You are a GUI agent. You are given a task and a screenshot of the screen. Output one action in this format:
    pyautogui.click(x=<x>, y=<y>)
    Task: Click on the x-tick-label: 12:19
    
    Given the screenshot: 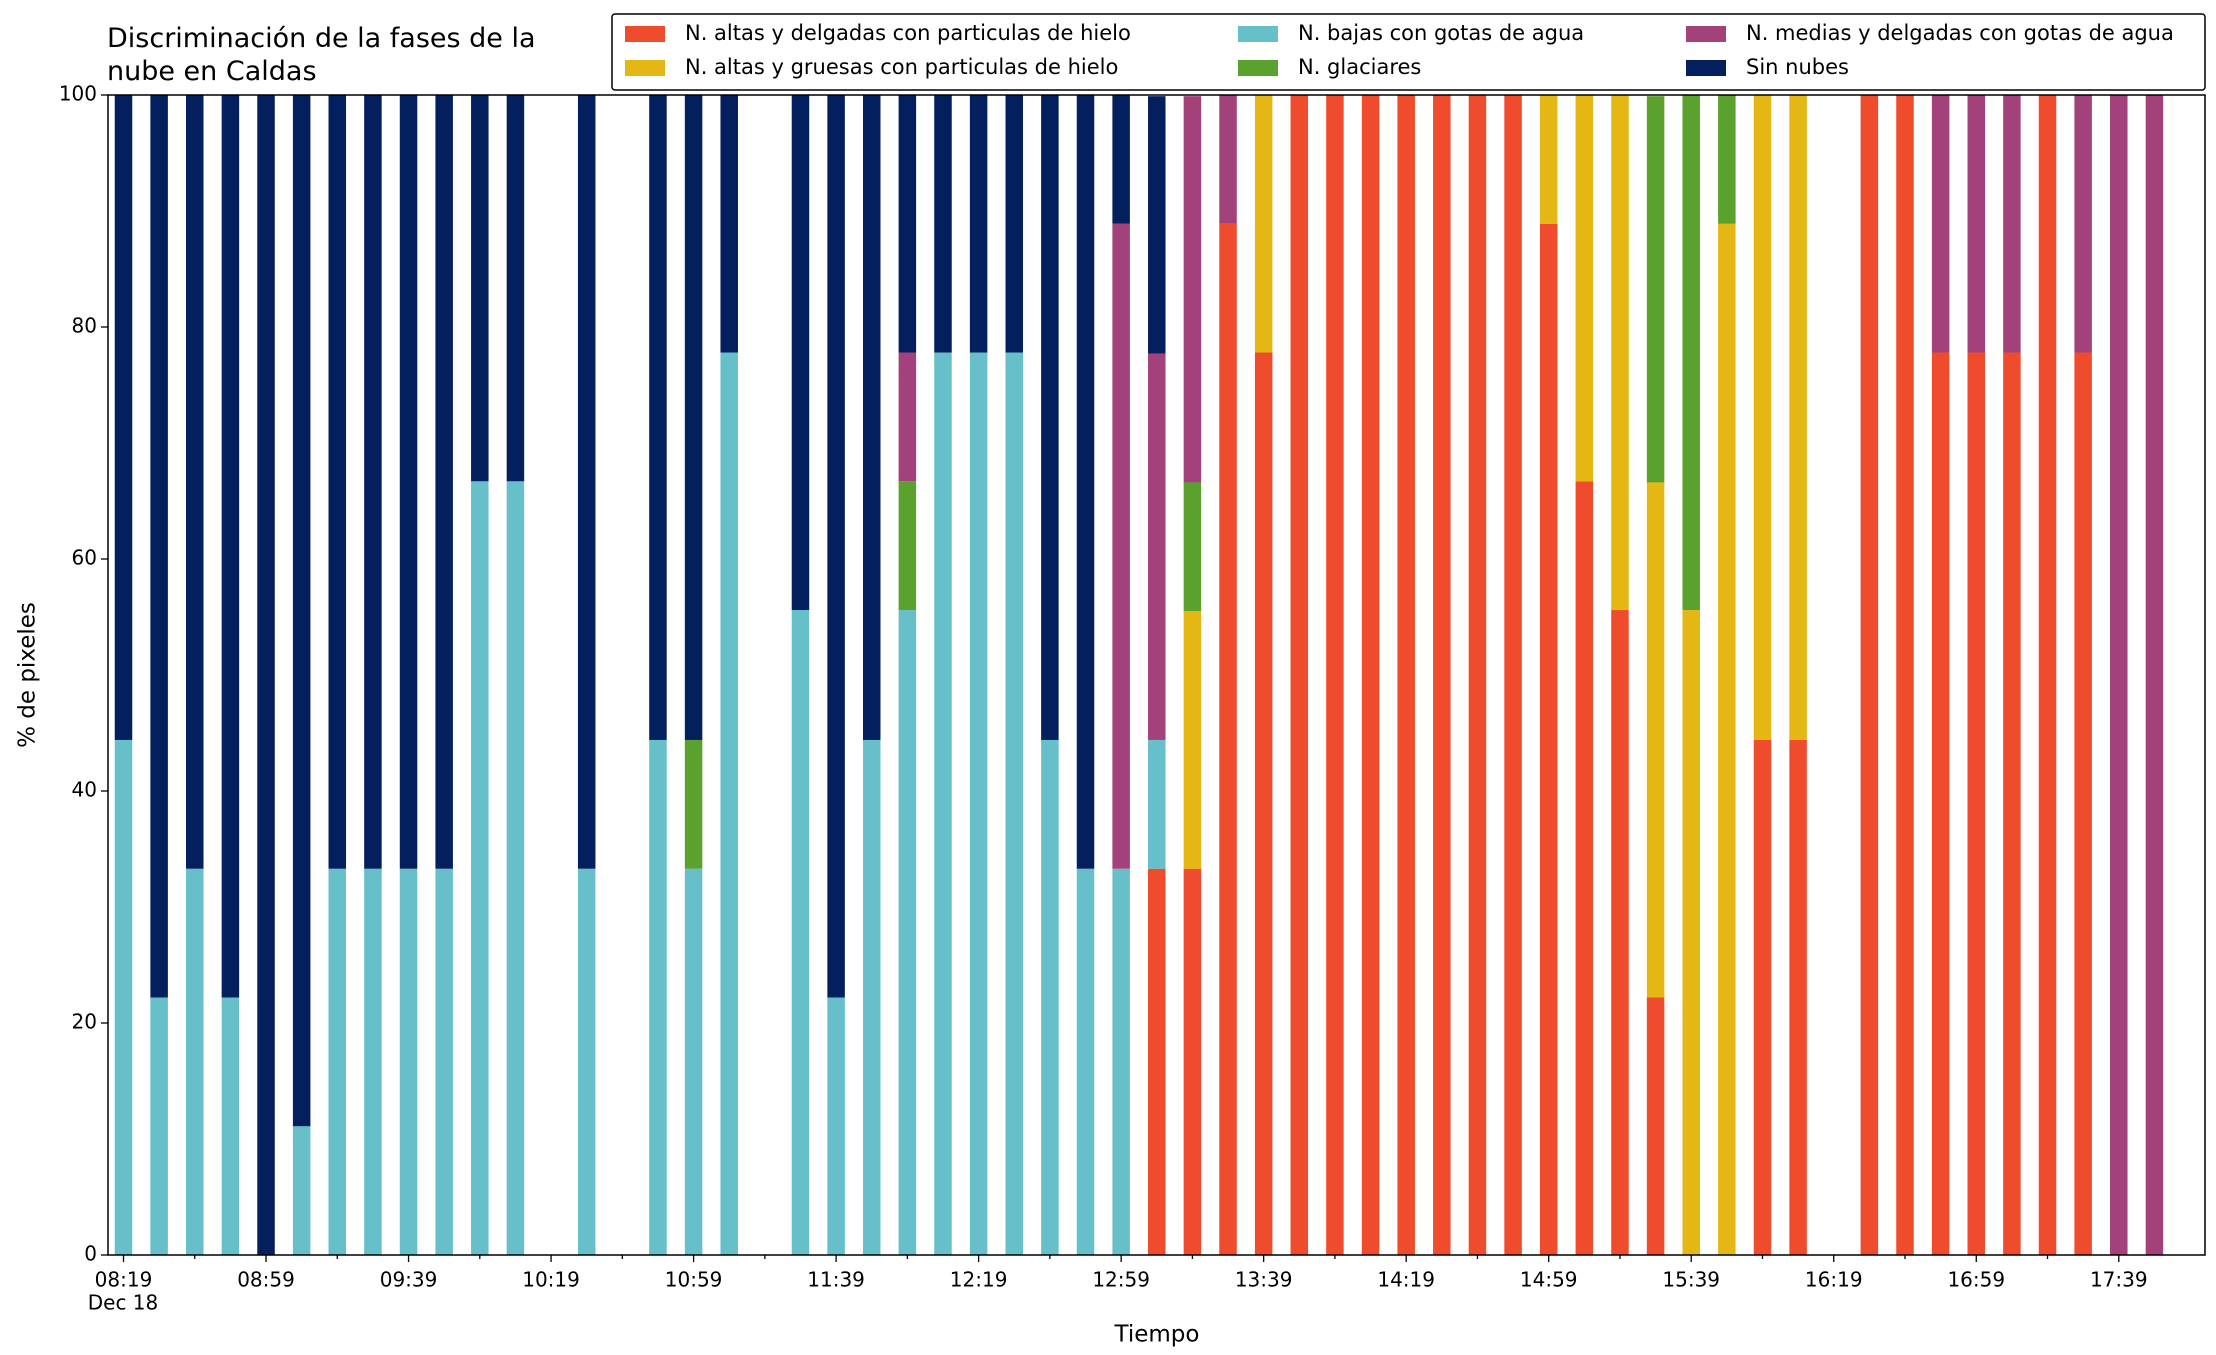 What is the action you would take?
    pyautogui.click(x=979, y=1280)
    